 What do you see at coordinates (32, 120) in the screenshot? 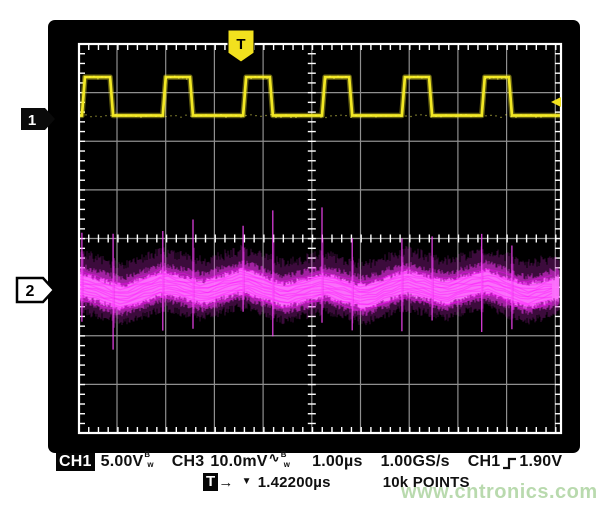
I see `ch1-marker-label: 1` at bounding box center [32, 120].